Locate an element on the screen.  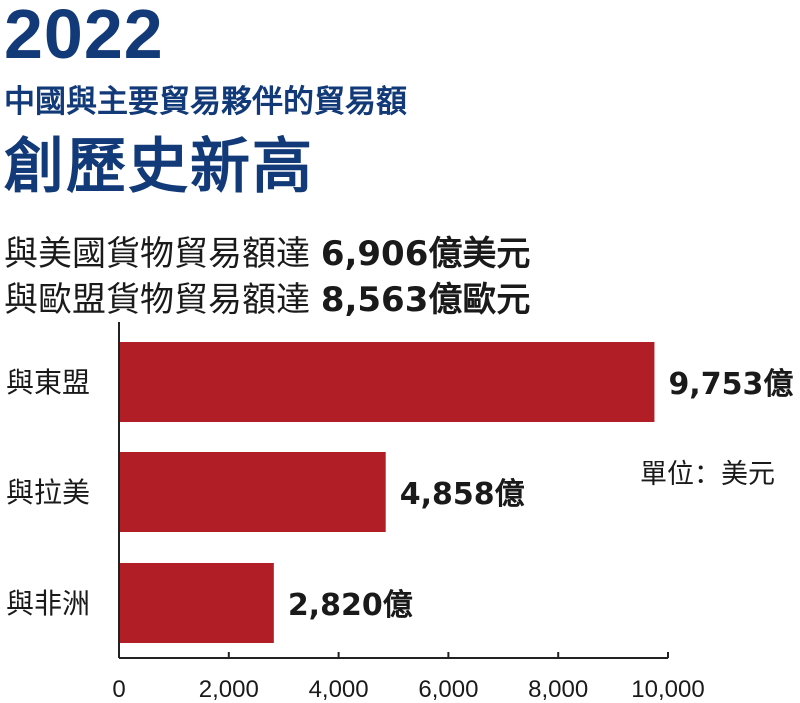
eu-trade-value: 8,563億歐元 is located at coordinates (425, 300).